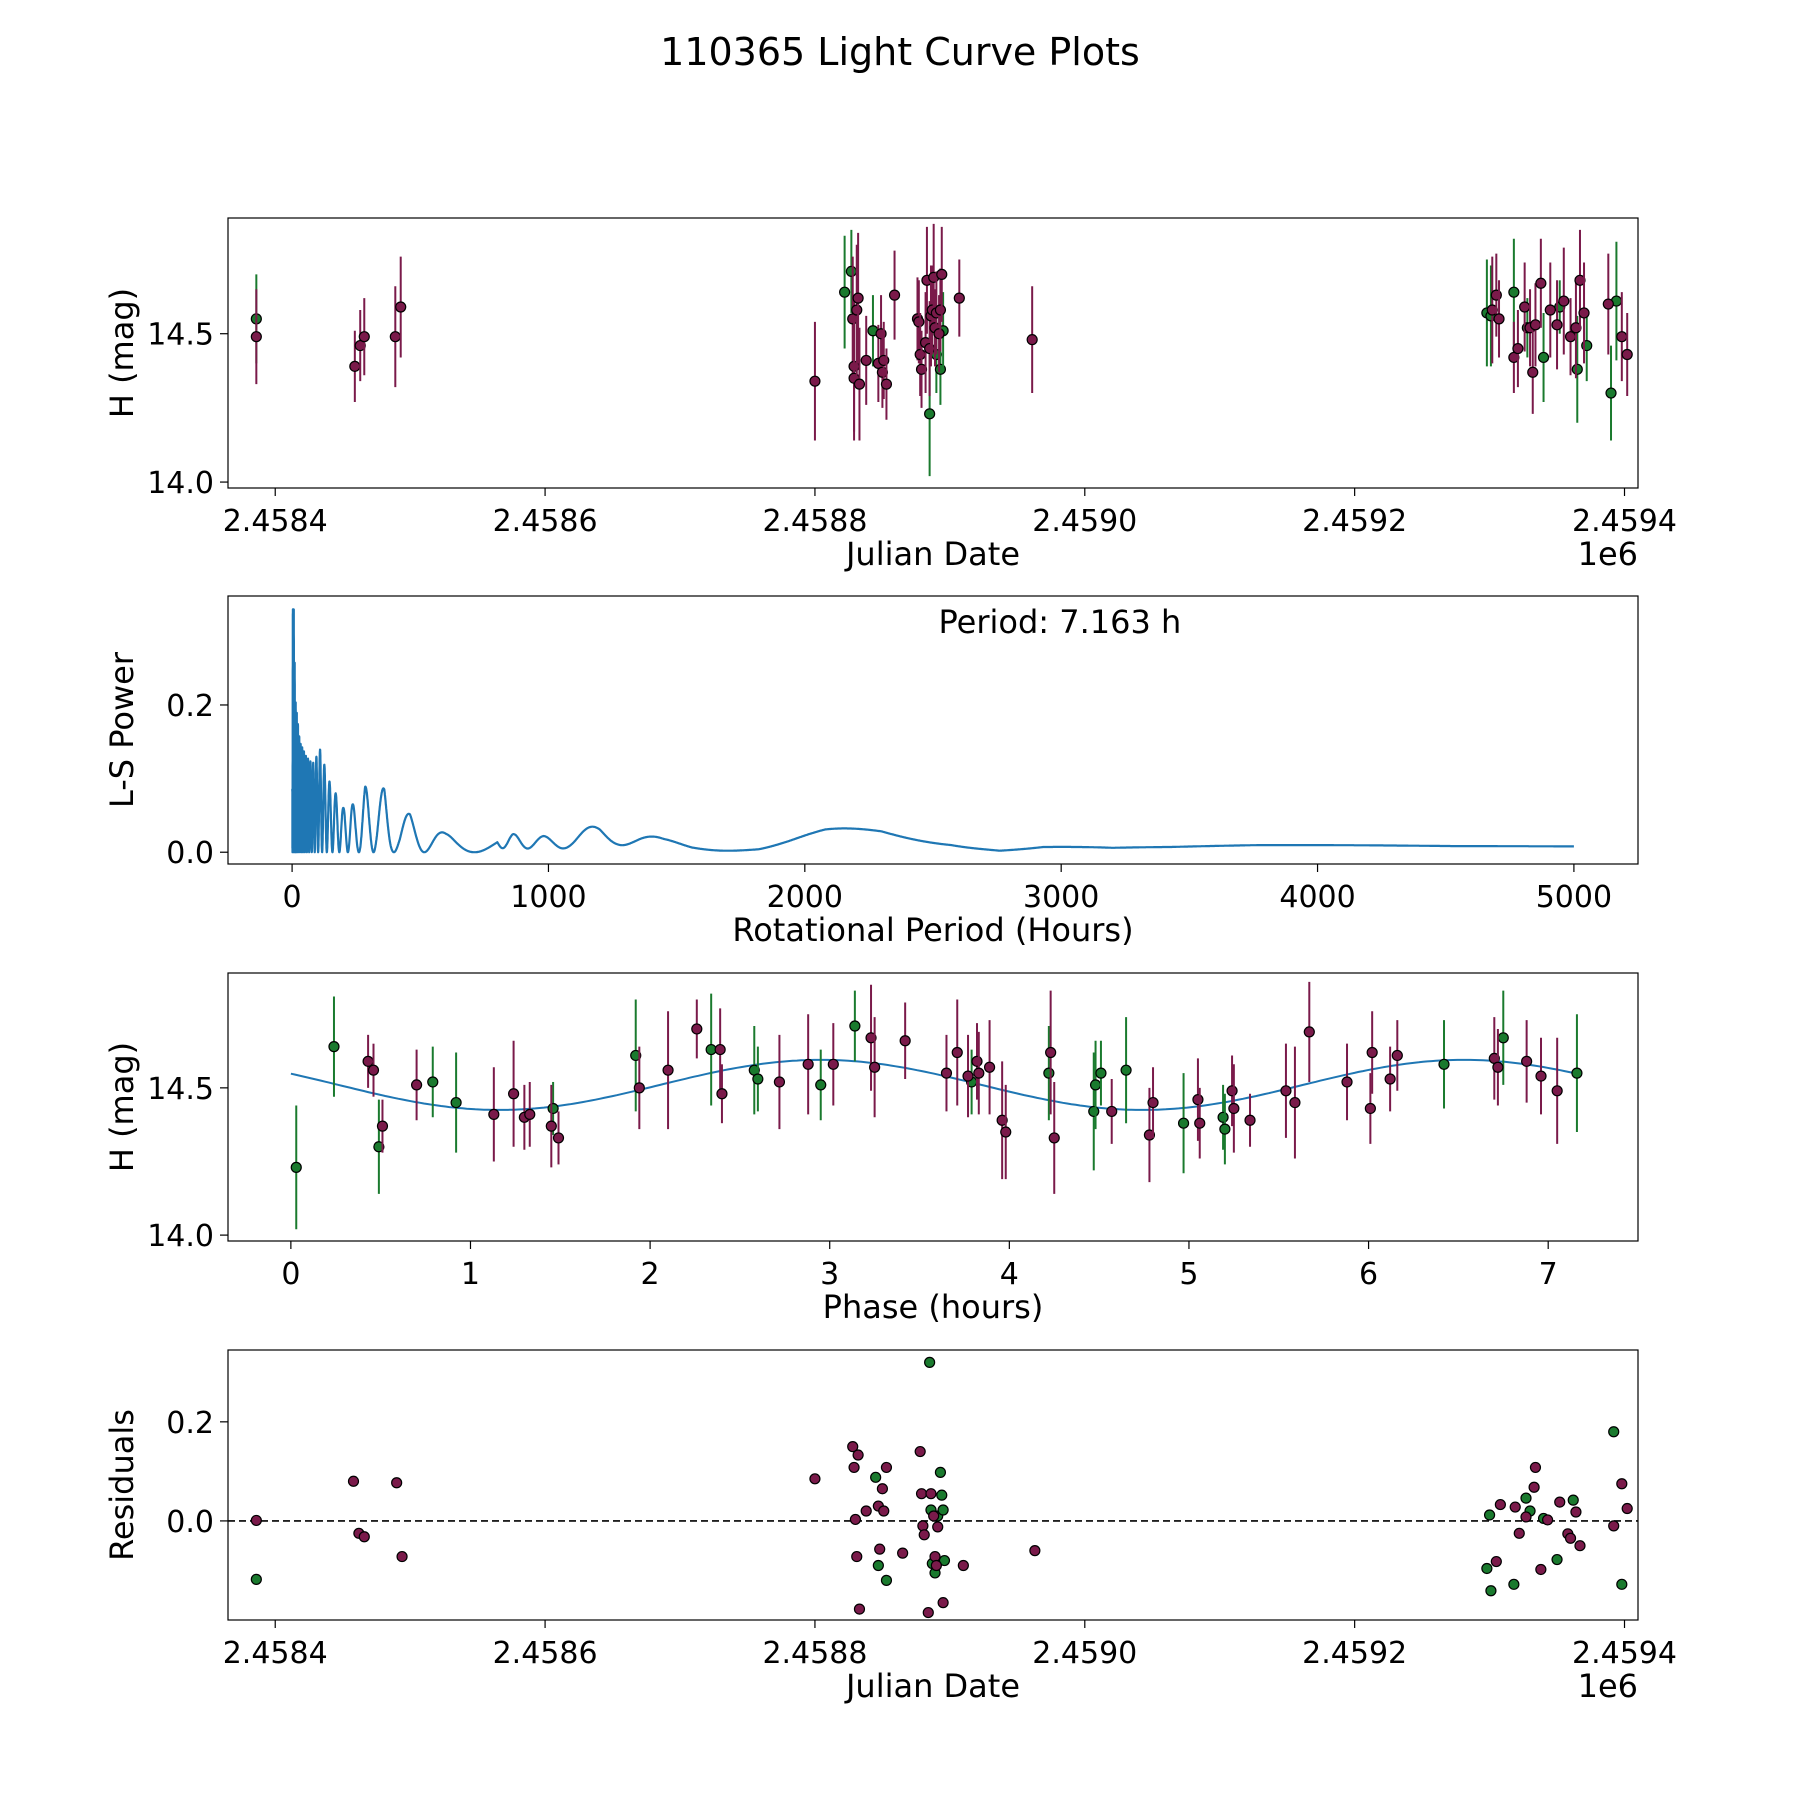 The image size is (1800, 1800). What do you see at coordinates (1354, 1653) in the screenshot?
I see `x-tick-label: 2.4592` at bounding box center [1354, 1653].